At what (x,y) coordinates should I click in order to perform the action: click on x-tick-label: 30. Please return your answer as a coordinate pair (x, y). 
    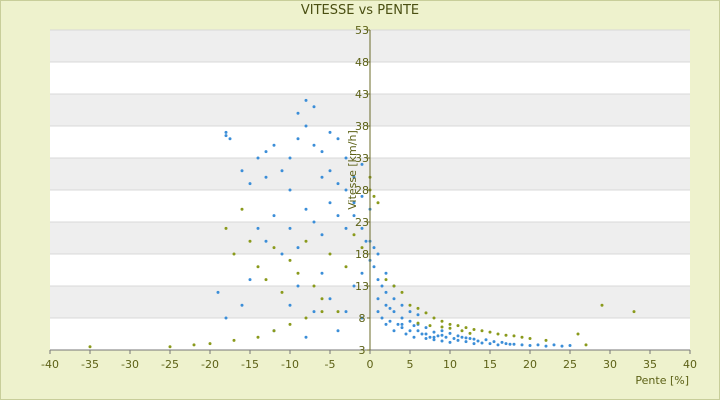
    Looking at the image, I should click on (610, 364).